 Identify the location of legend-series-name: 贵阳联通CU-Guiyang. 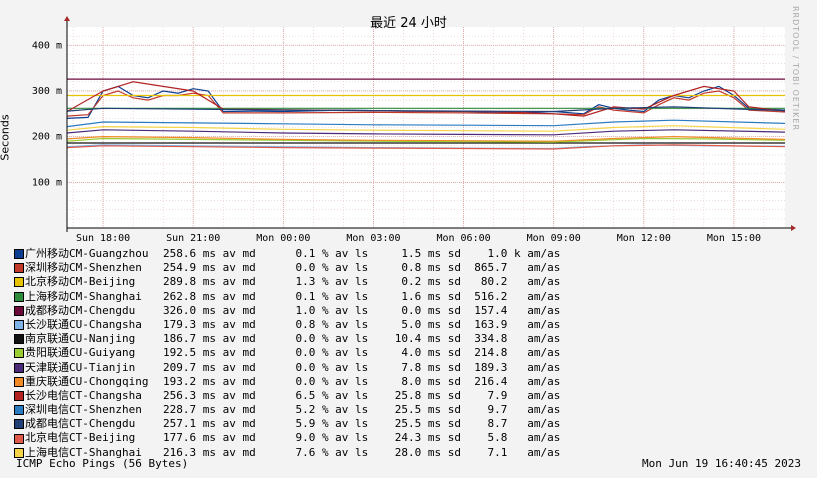
(80, 353).